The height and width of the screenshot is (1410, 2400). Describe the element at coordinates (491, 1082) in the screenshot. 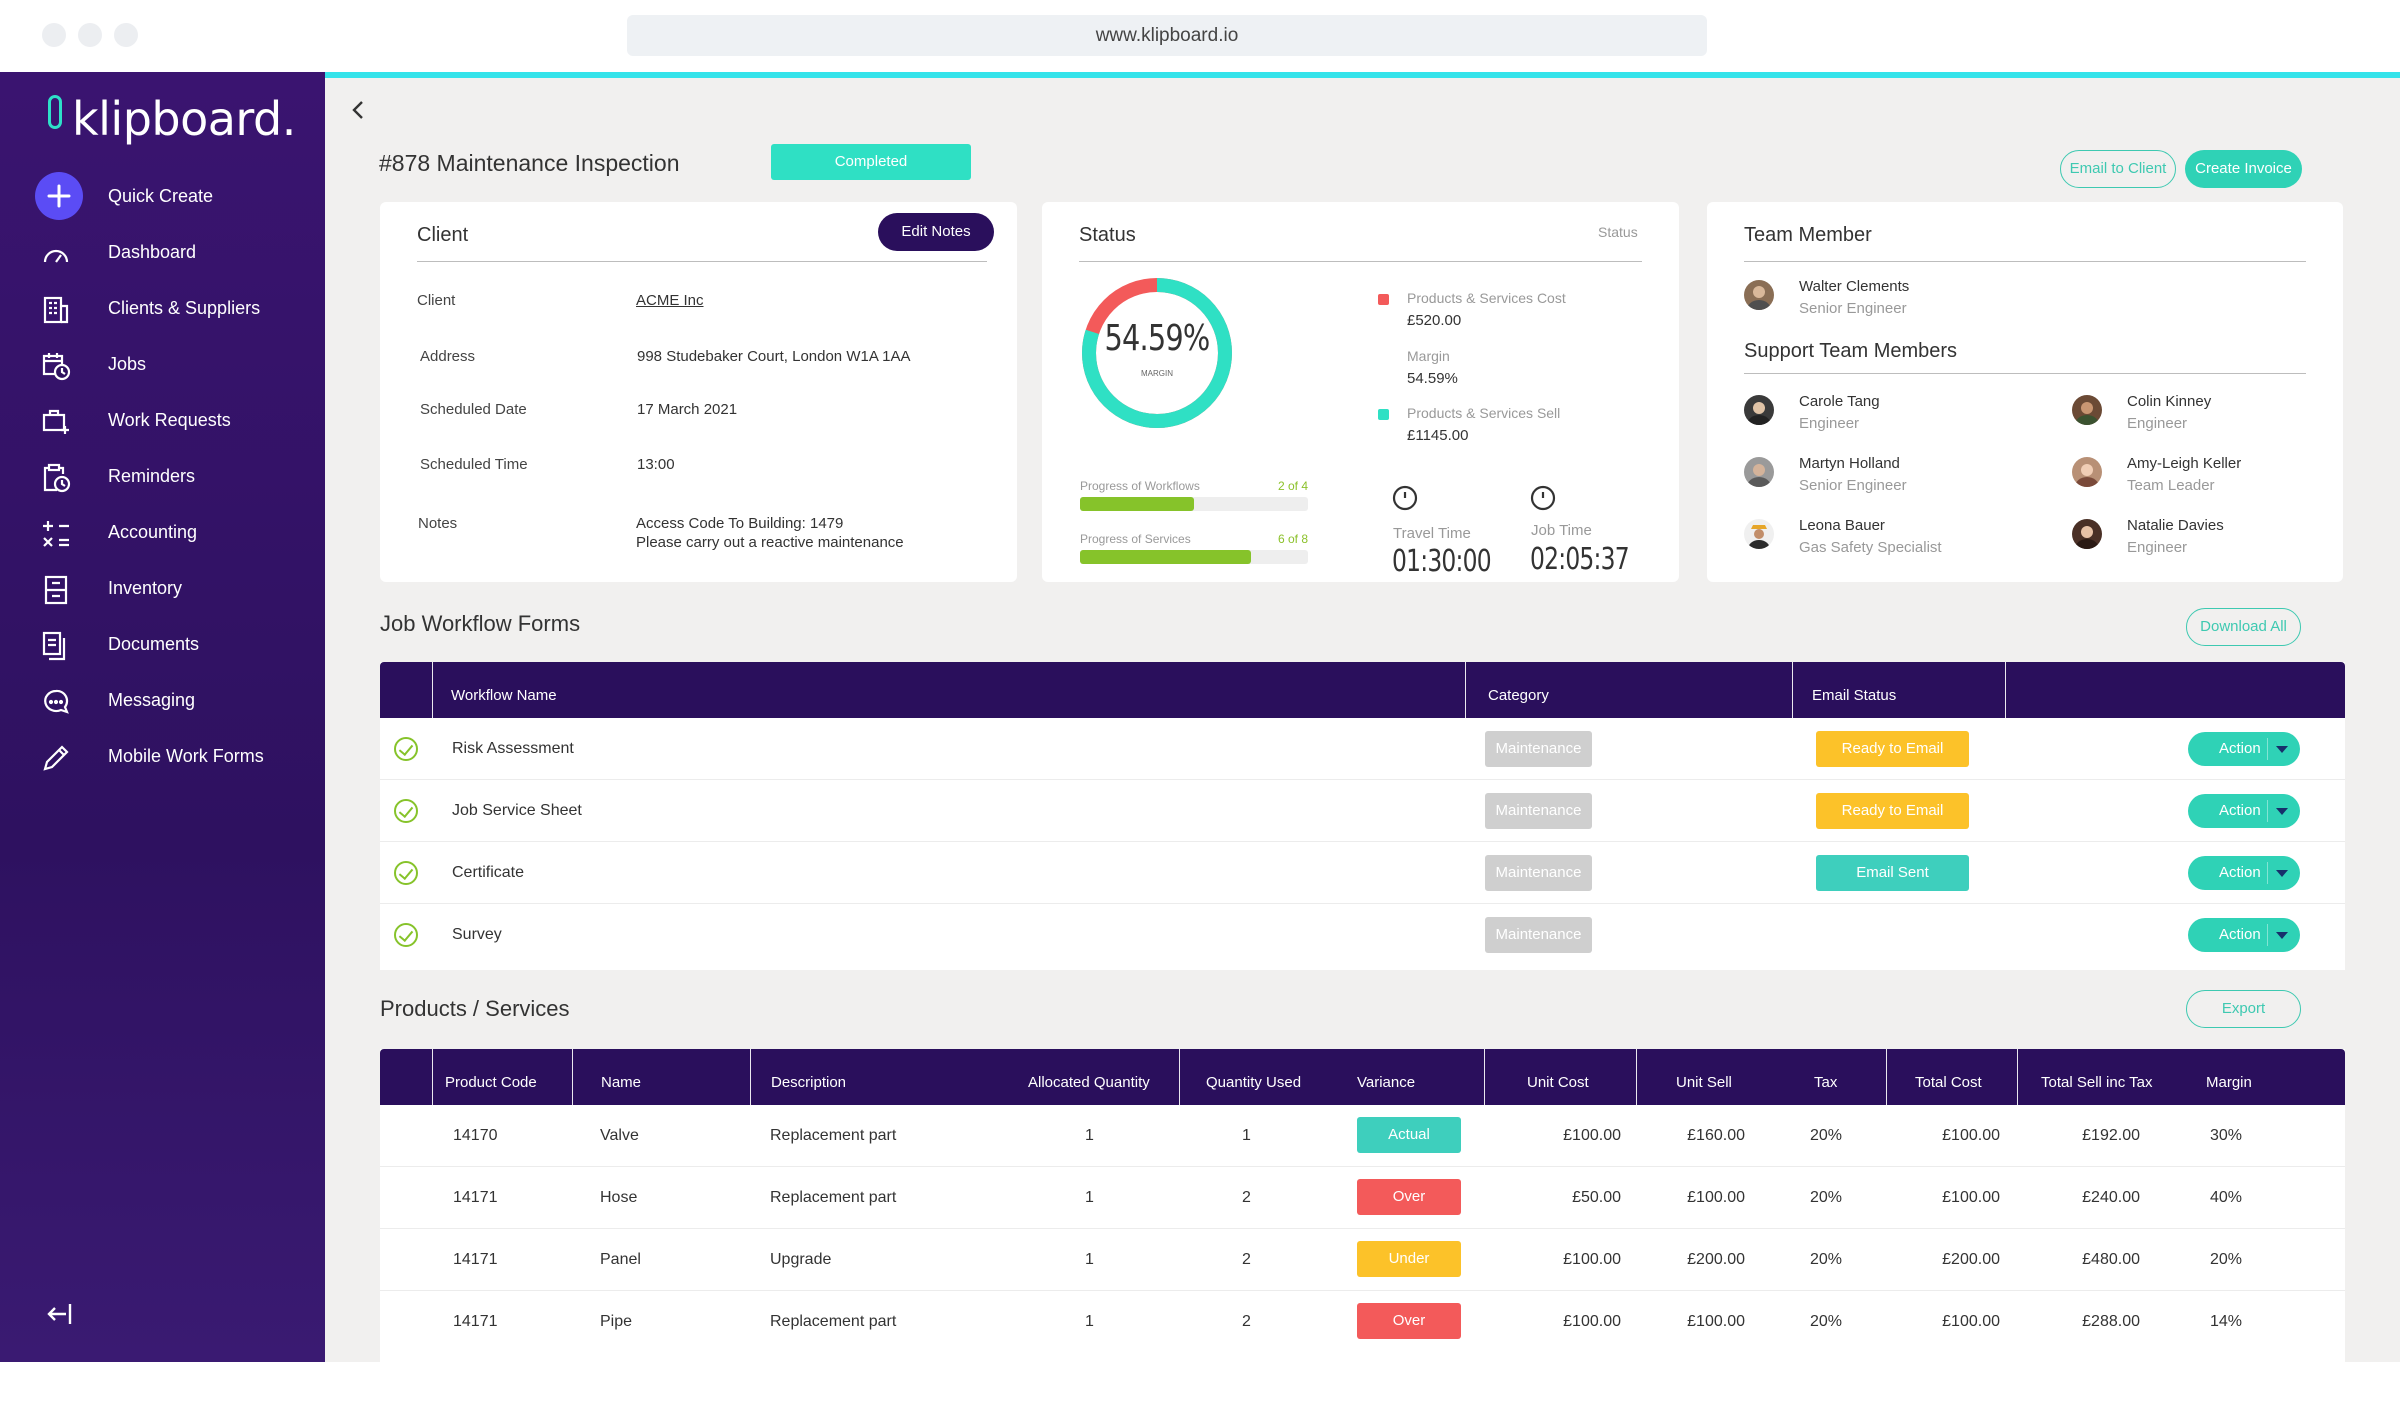

I see `column-header: Product Code` at that location.